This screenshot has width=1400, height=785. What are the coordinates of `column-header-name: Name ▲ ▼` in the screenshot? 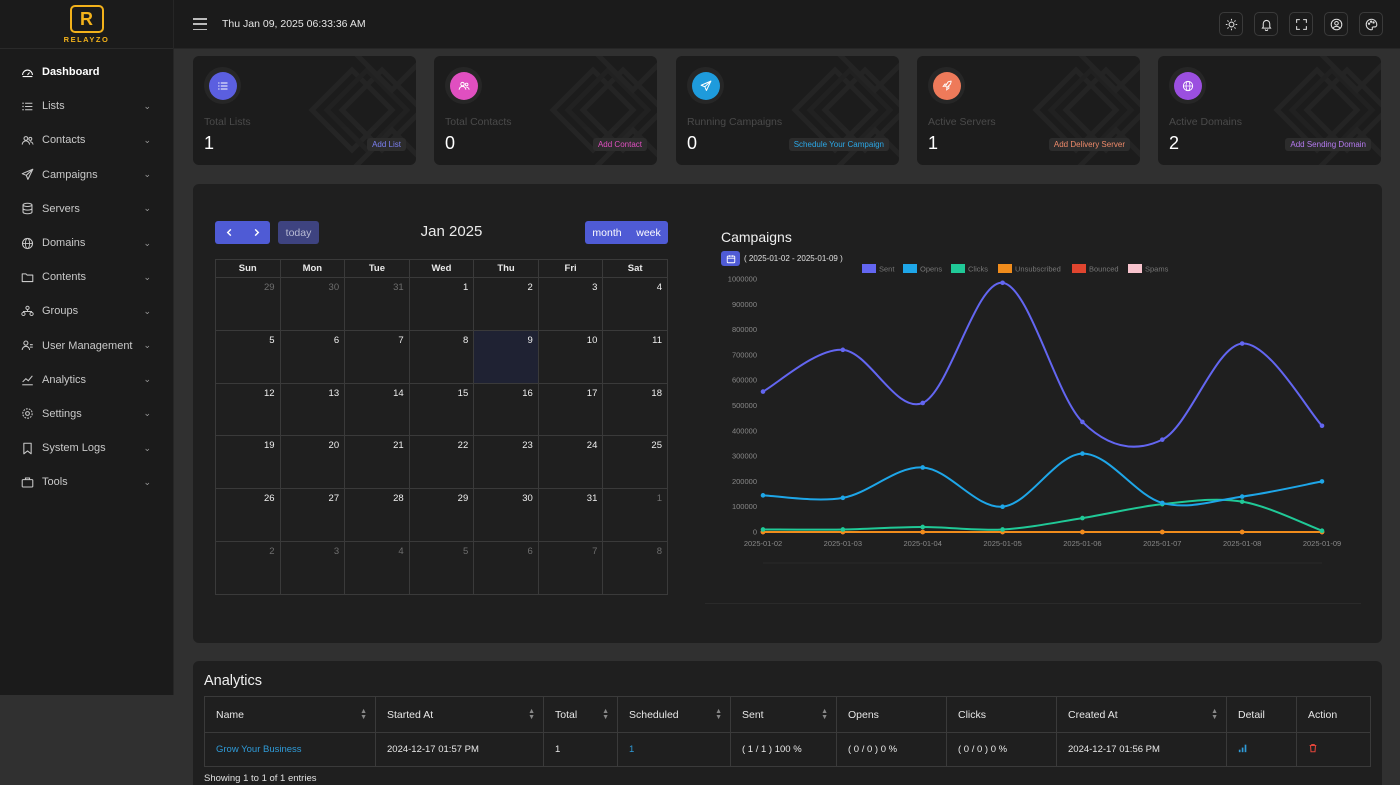 It's located at (290, 714).